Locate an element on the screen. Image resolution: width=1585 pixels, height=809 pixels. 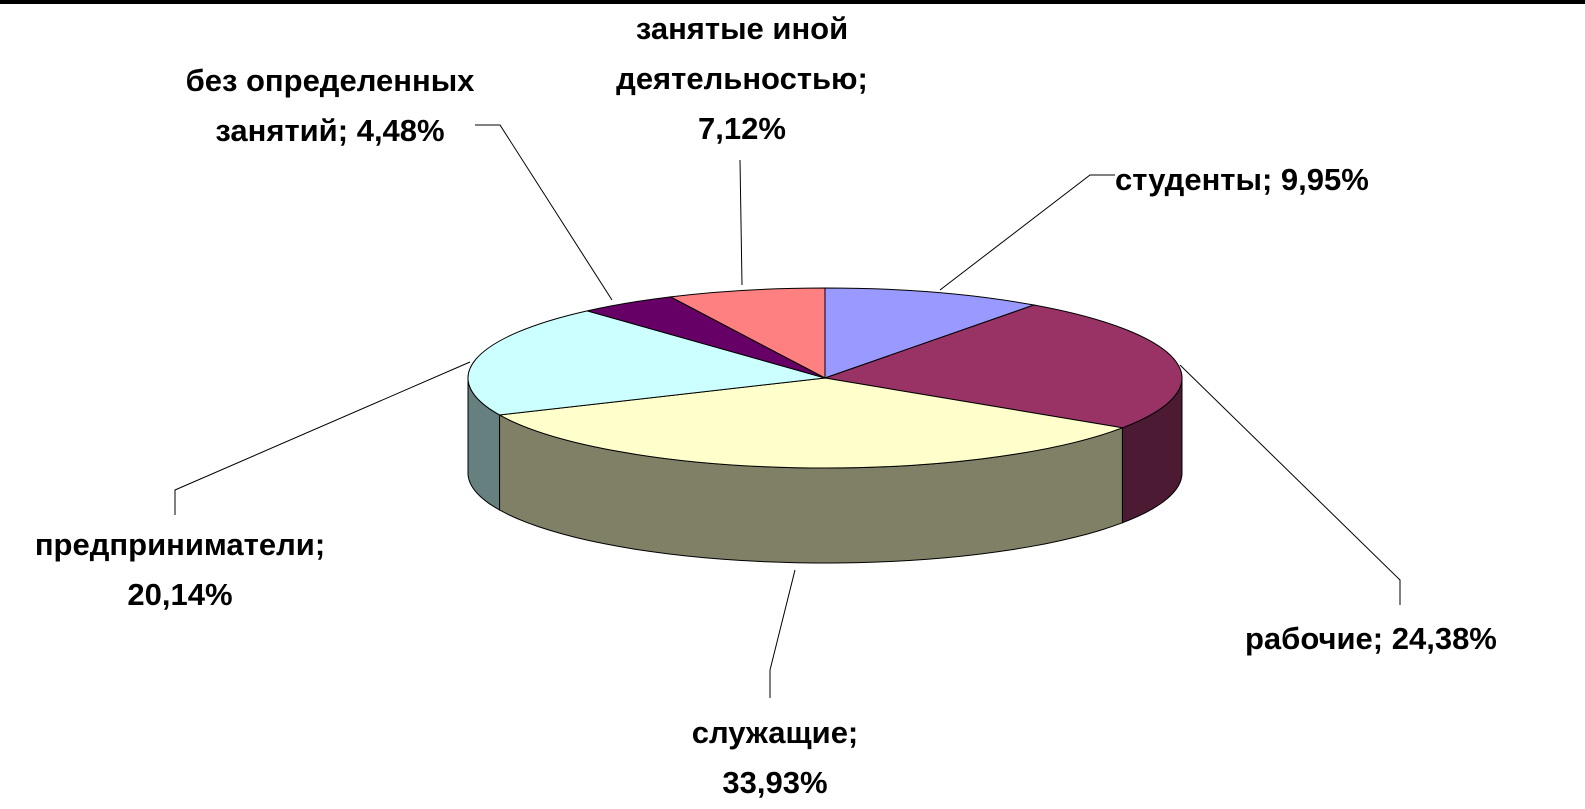
slice-label: рабочие; 24,38% is located at coordinates (1415, 639).